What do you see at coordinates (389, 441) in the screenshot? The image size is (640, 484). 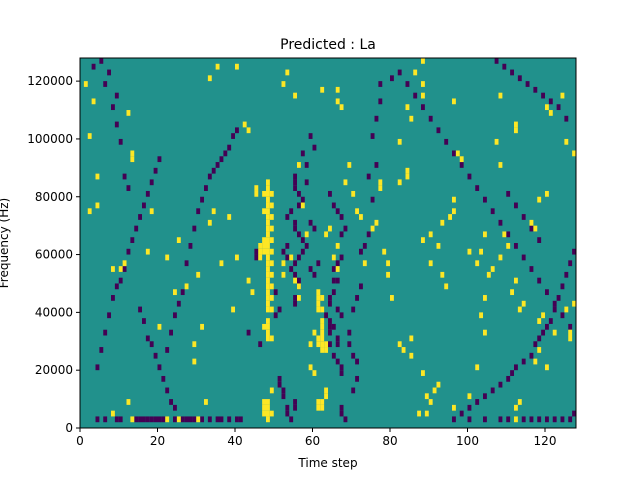 I see `x-tick-label: 80` at bounding box center [389, 441].